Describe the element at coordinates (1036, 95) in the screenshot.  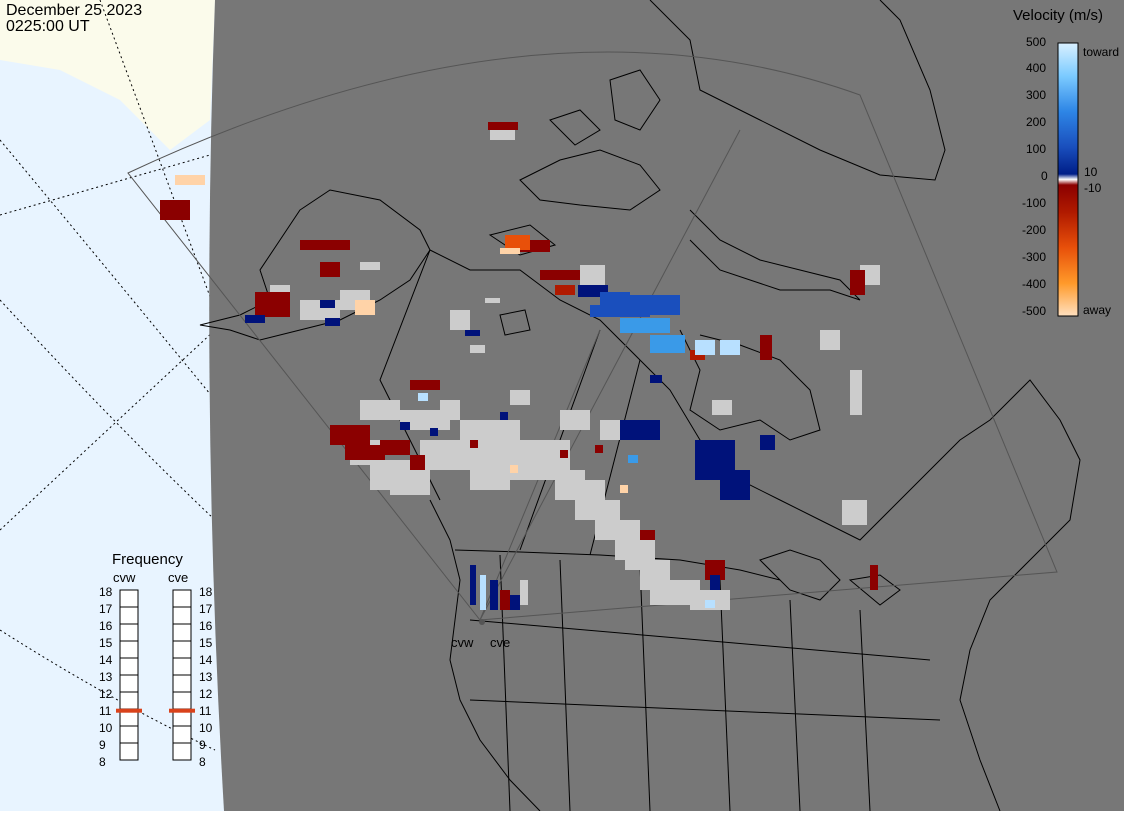
I see `velocity-tick-label: 300` at that location.